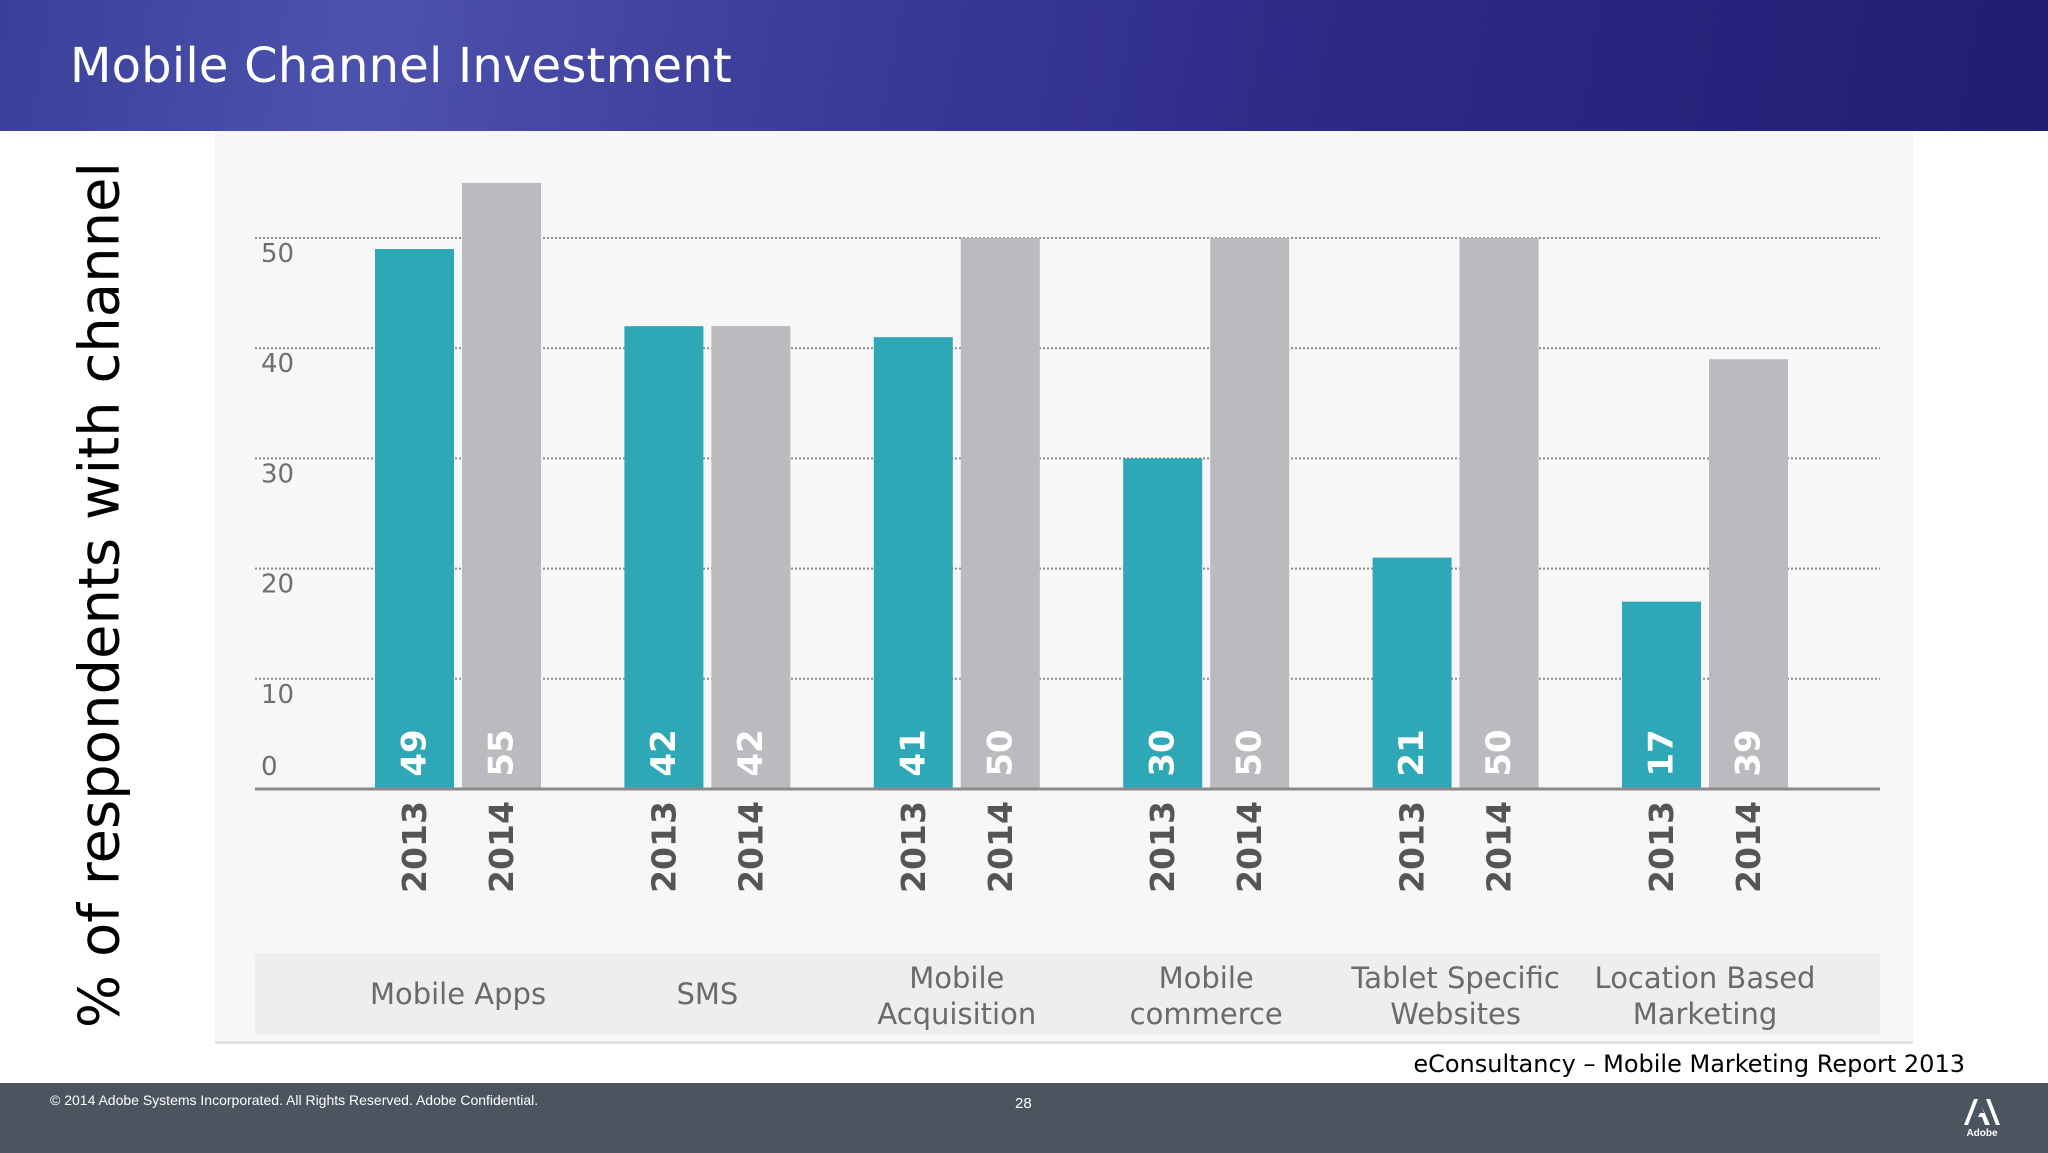 The image size is (2048, 1153). Describe the element at coordinates (1982, 1133) in the screenshot. I see `adobe-logo-text: Adobe` at that location.